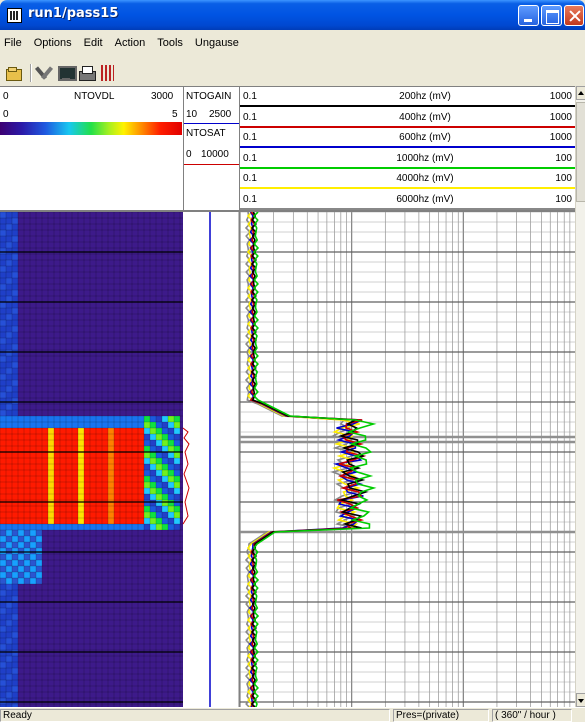 Image resolution: width=585 pixels, height=722 pixels. Describe the element at coordinates (580, 396) in the screenshot. I see `vertical-scrollbar` at that location.